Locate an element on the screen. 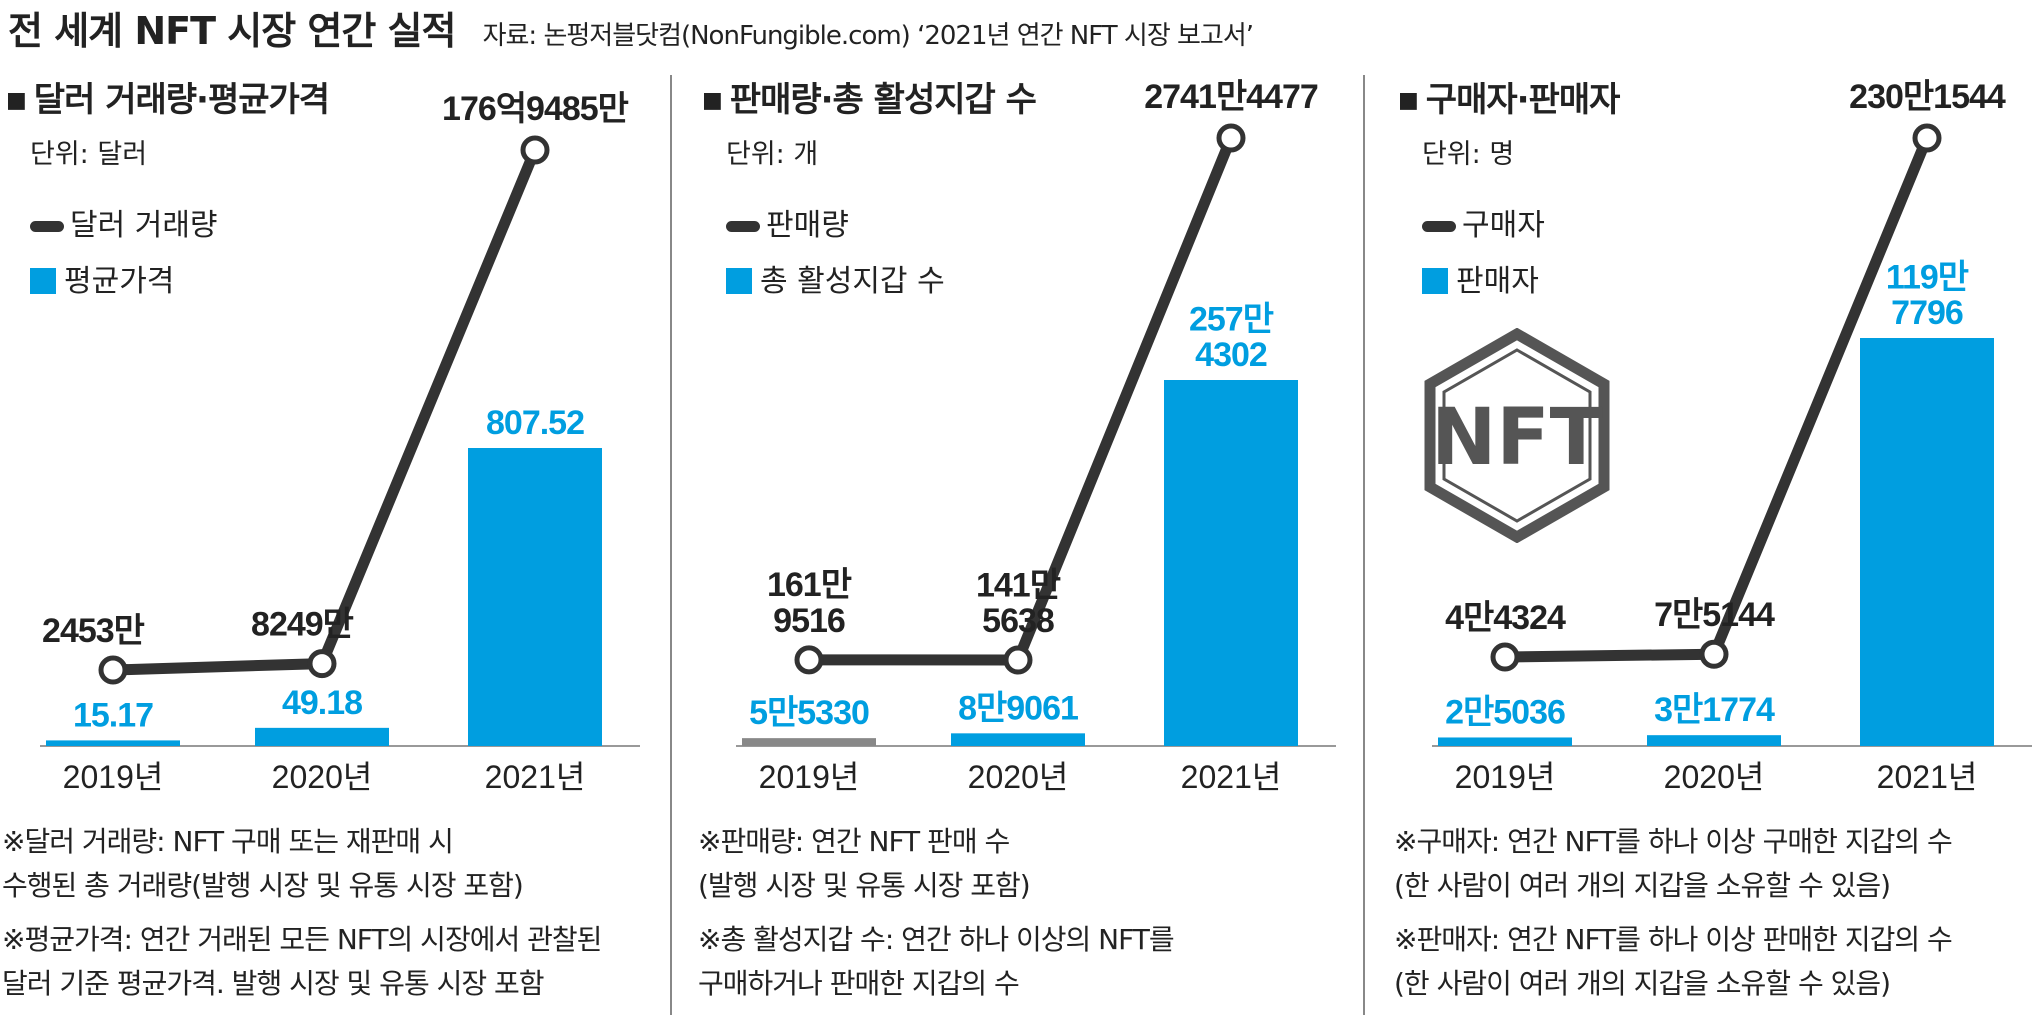  bar-label-2020년: 3만1774 is located at coordinates (1714, 710).